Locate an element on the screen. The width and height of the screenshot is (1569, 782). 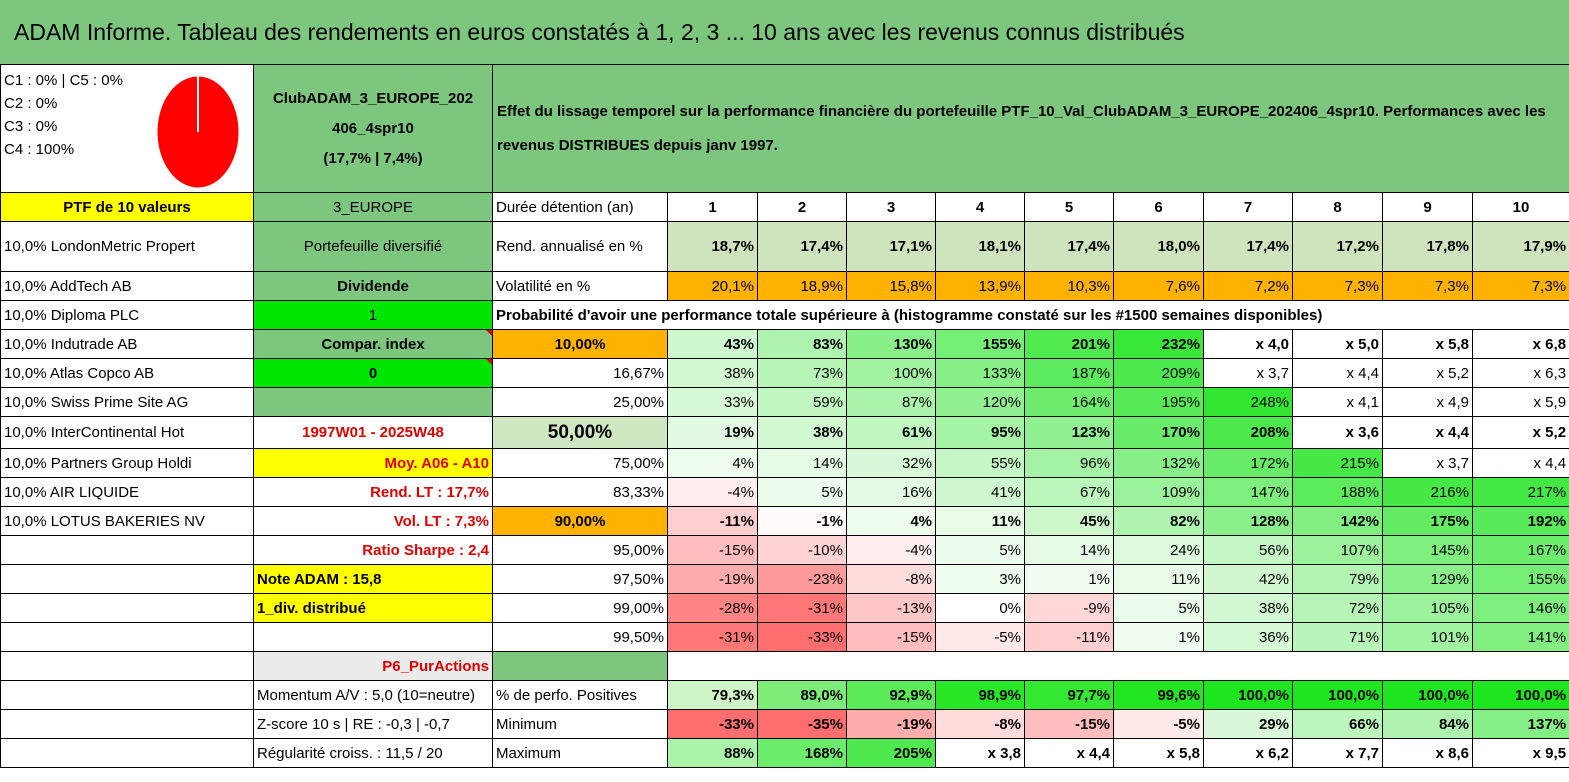
histogram-value: -1% is located at coordinates (802, 521).